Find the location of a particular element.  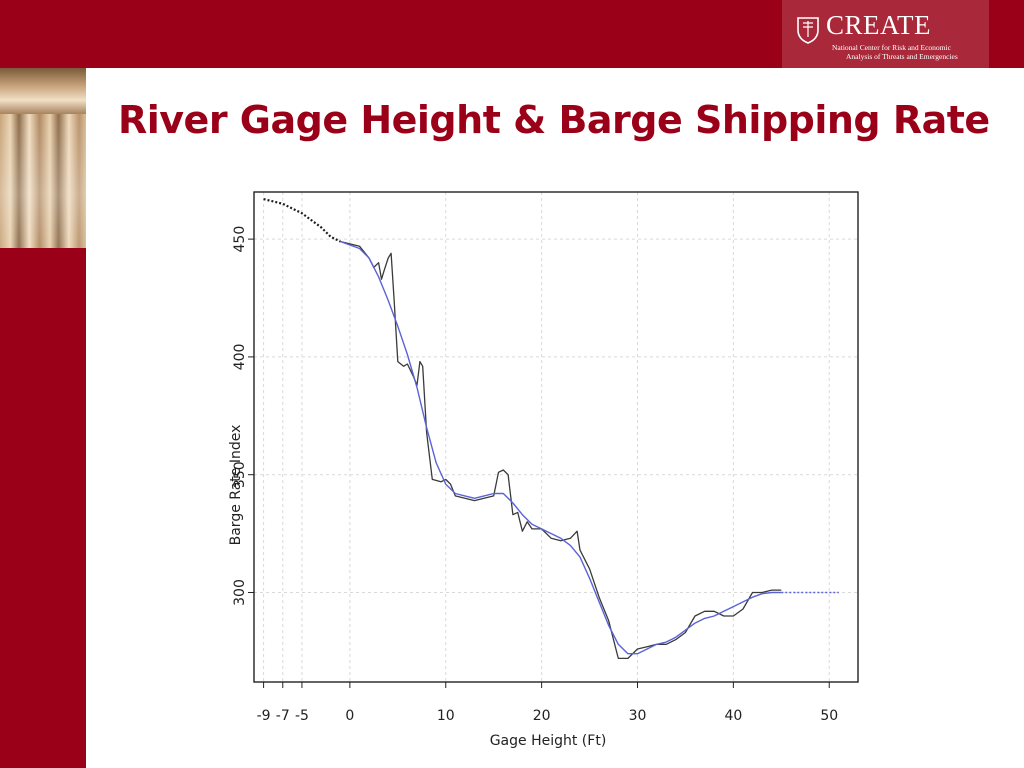

shield-icon is located at coordinates (808, 30).